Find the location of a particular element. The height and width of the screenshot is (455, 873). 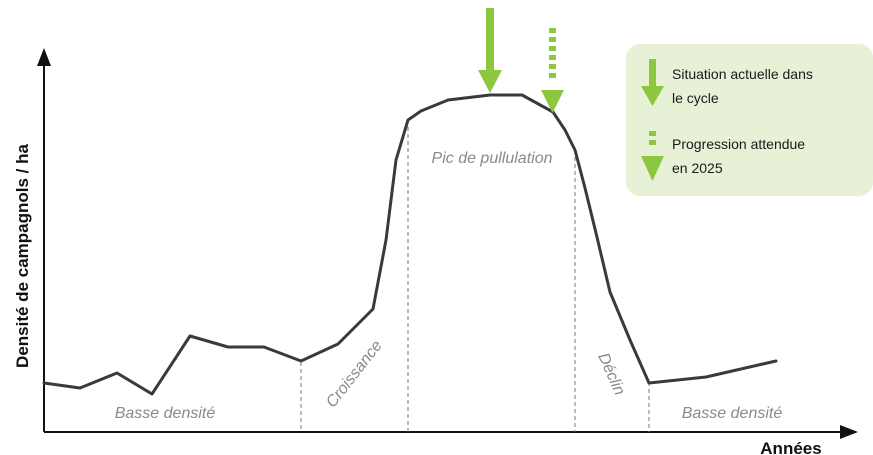

legend-expected-line1: Progression attendue is located at coordinates (738, 144).